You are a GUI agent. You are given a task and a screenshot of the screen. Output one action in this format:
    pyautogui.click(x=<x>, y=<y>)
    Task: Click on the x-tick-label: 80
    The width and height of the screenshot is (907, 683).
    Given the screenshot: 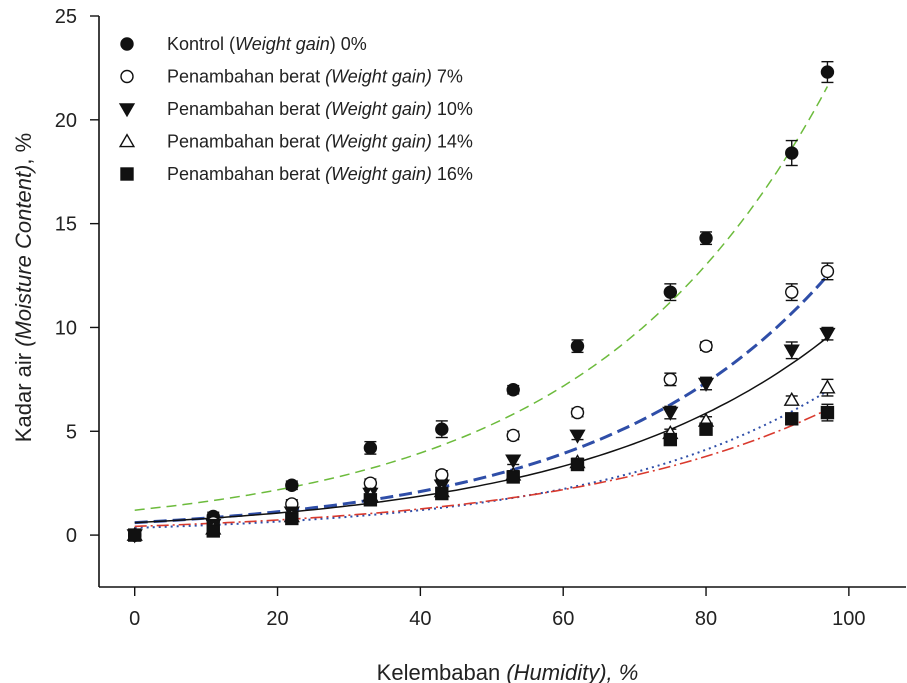 What is the action you would take?
    pyautogui.click(x=706, y=619)
    